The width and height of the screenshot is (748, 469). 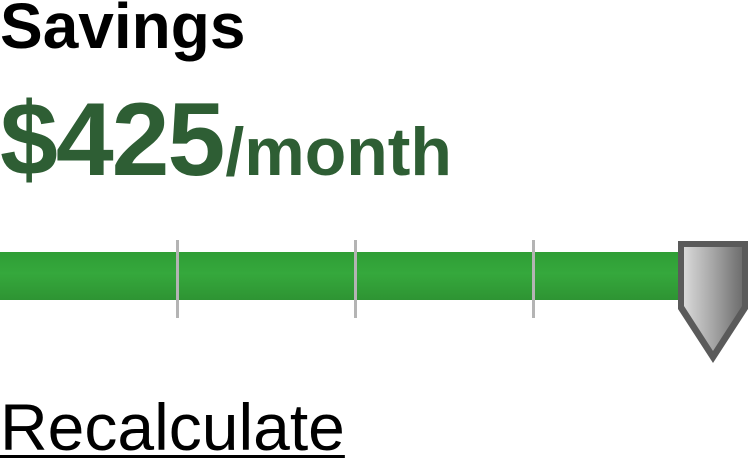 I want to click on savings-amount: $425, so click(x=112, y=140).